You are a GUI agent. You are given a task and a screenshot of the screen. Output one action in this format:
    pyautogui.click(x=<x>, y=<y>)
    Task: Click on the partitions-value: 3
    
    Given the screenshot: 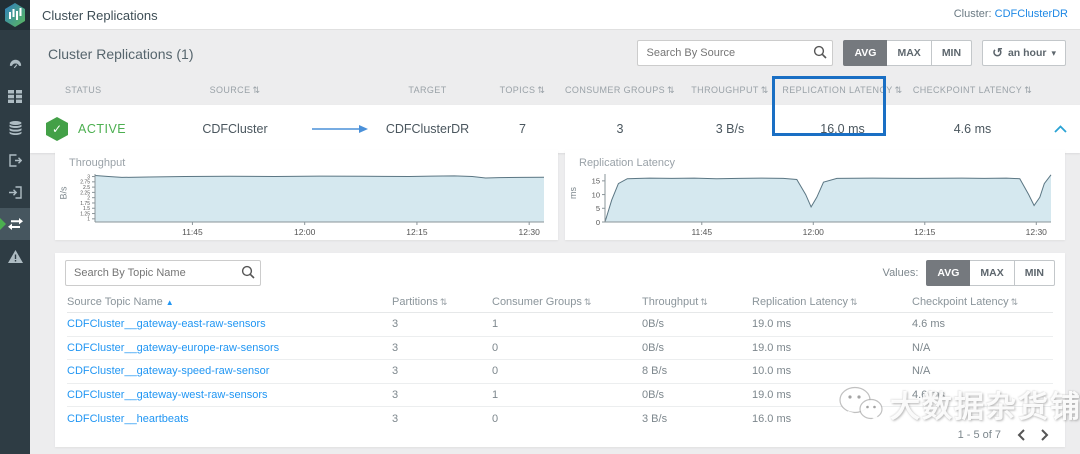 What is the action you would take?
    pyautogui.click(x=395, y=418)
    